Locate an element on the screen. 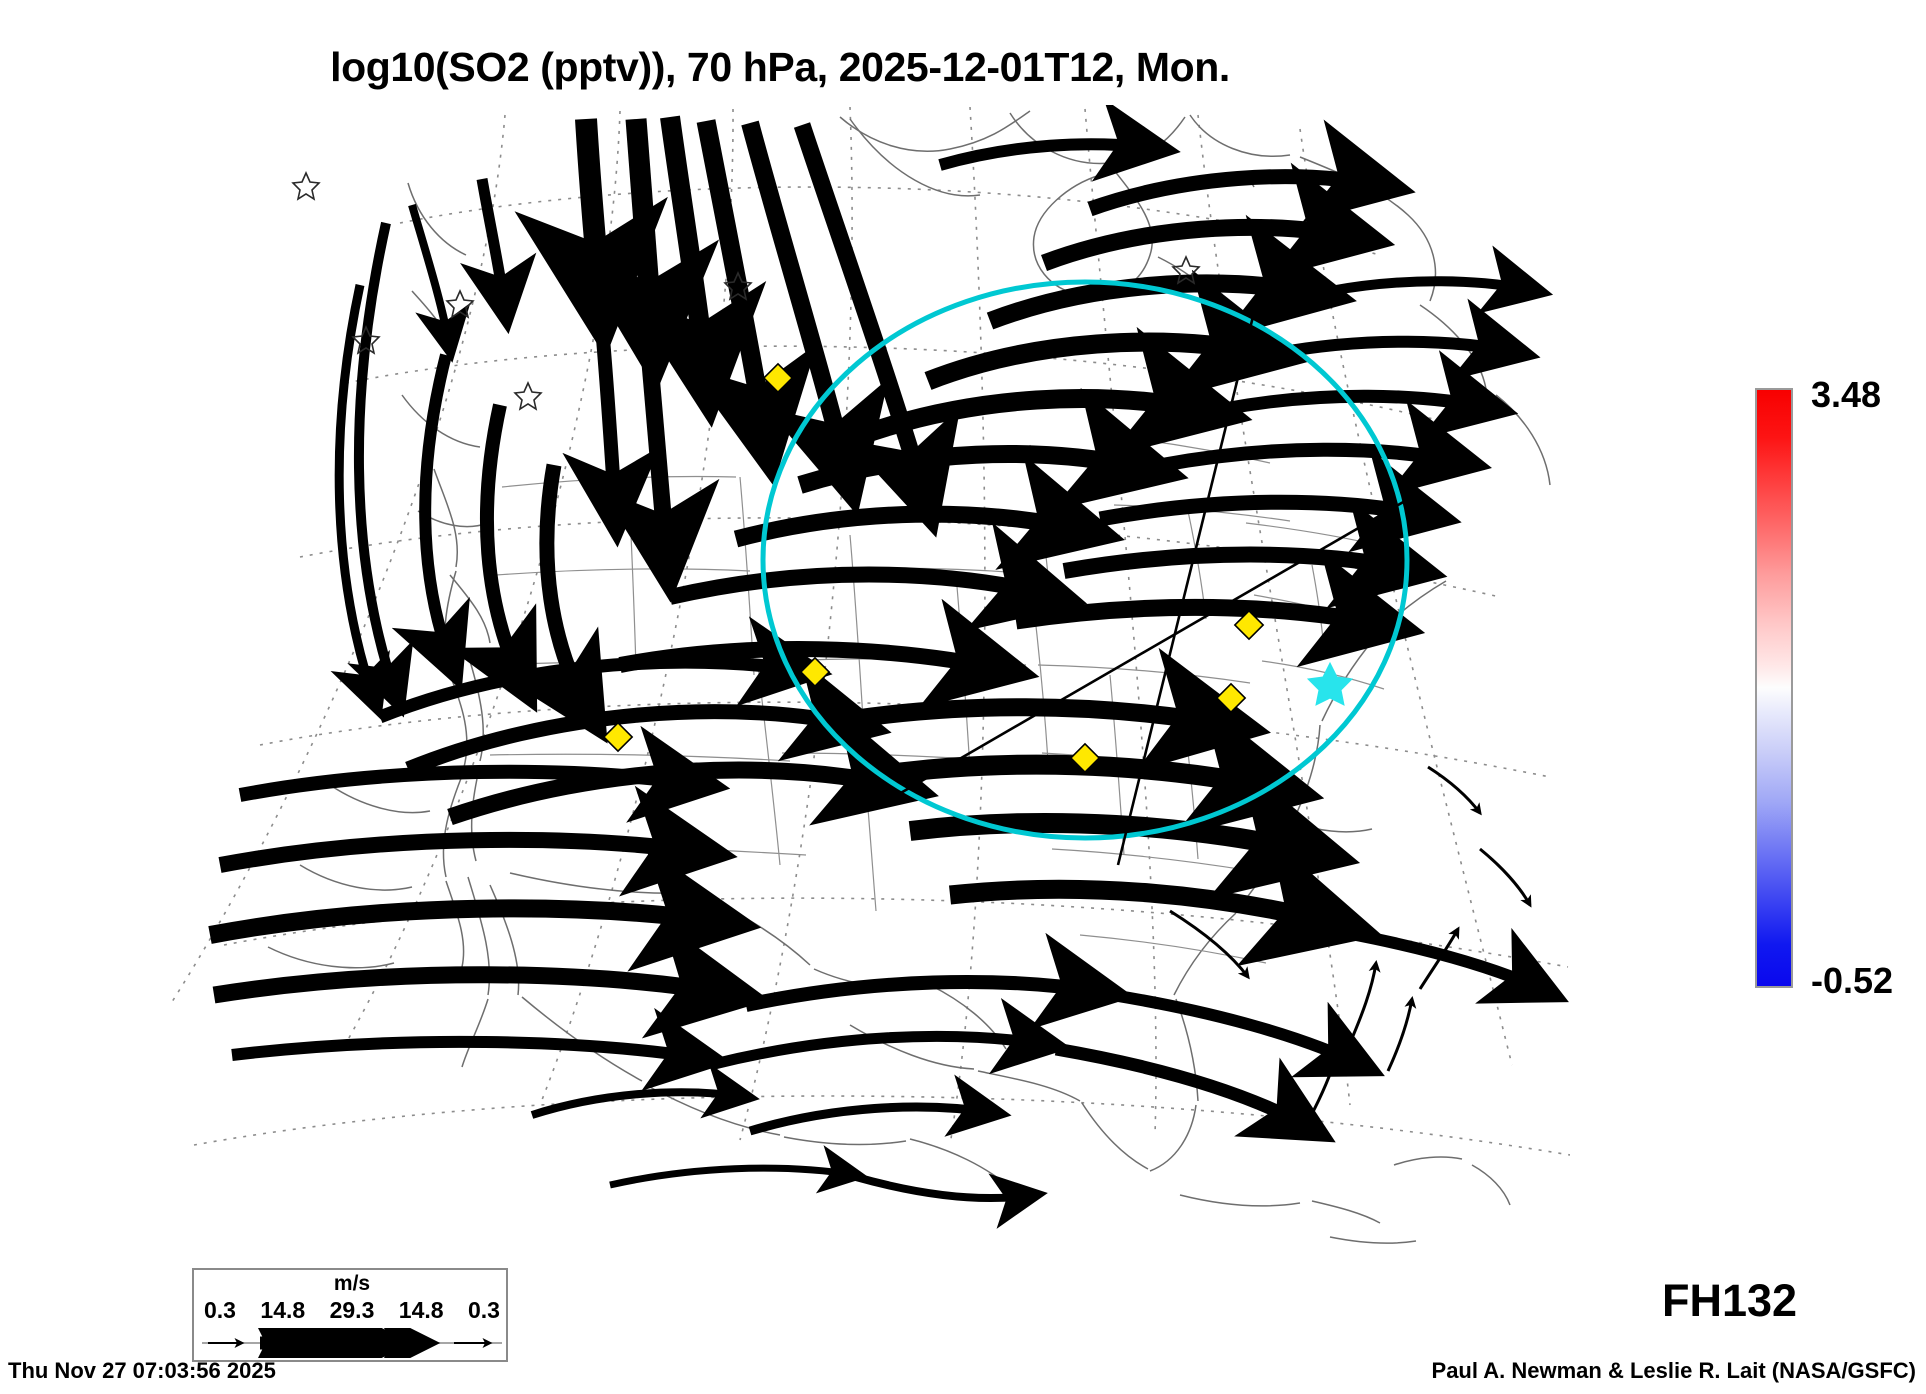  forecast-hour-label: FH132 is located at coordinates (1730, 1300).